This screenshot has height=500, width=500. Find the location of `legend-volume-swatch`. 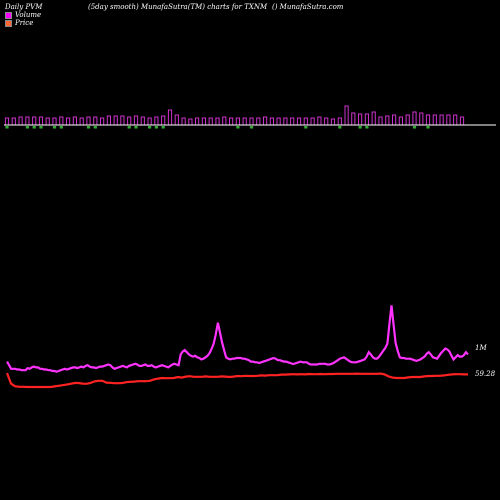

legend-volume-swatch is located at coordinates (8, 15).